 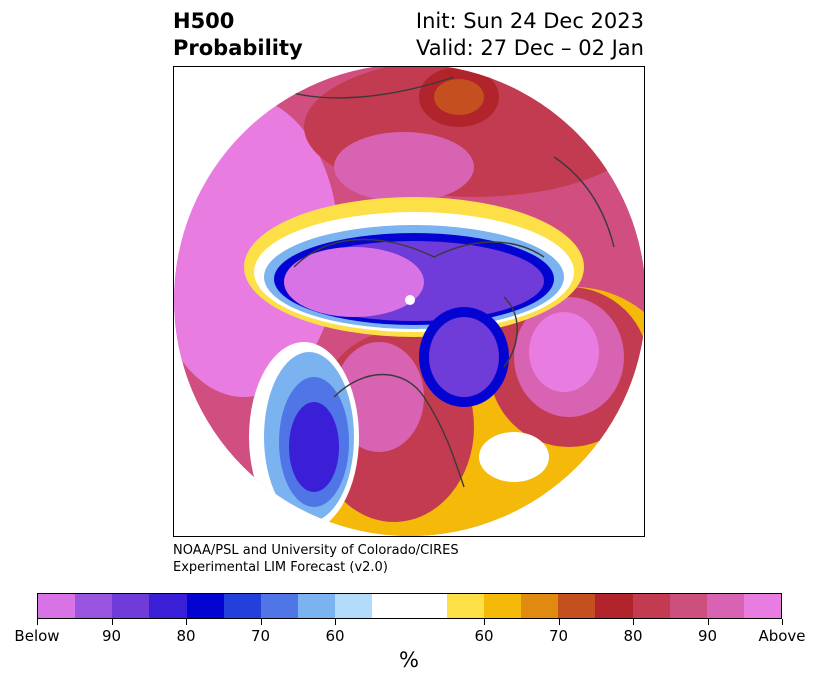 What do you see at coordinates (280, 567) in the screenshot?
I see `credit-line-2: Experimental LIM Forecast (v2.0)` at bounding box center [280, 567].